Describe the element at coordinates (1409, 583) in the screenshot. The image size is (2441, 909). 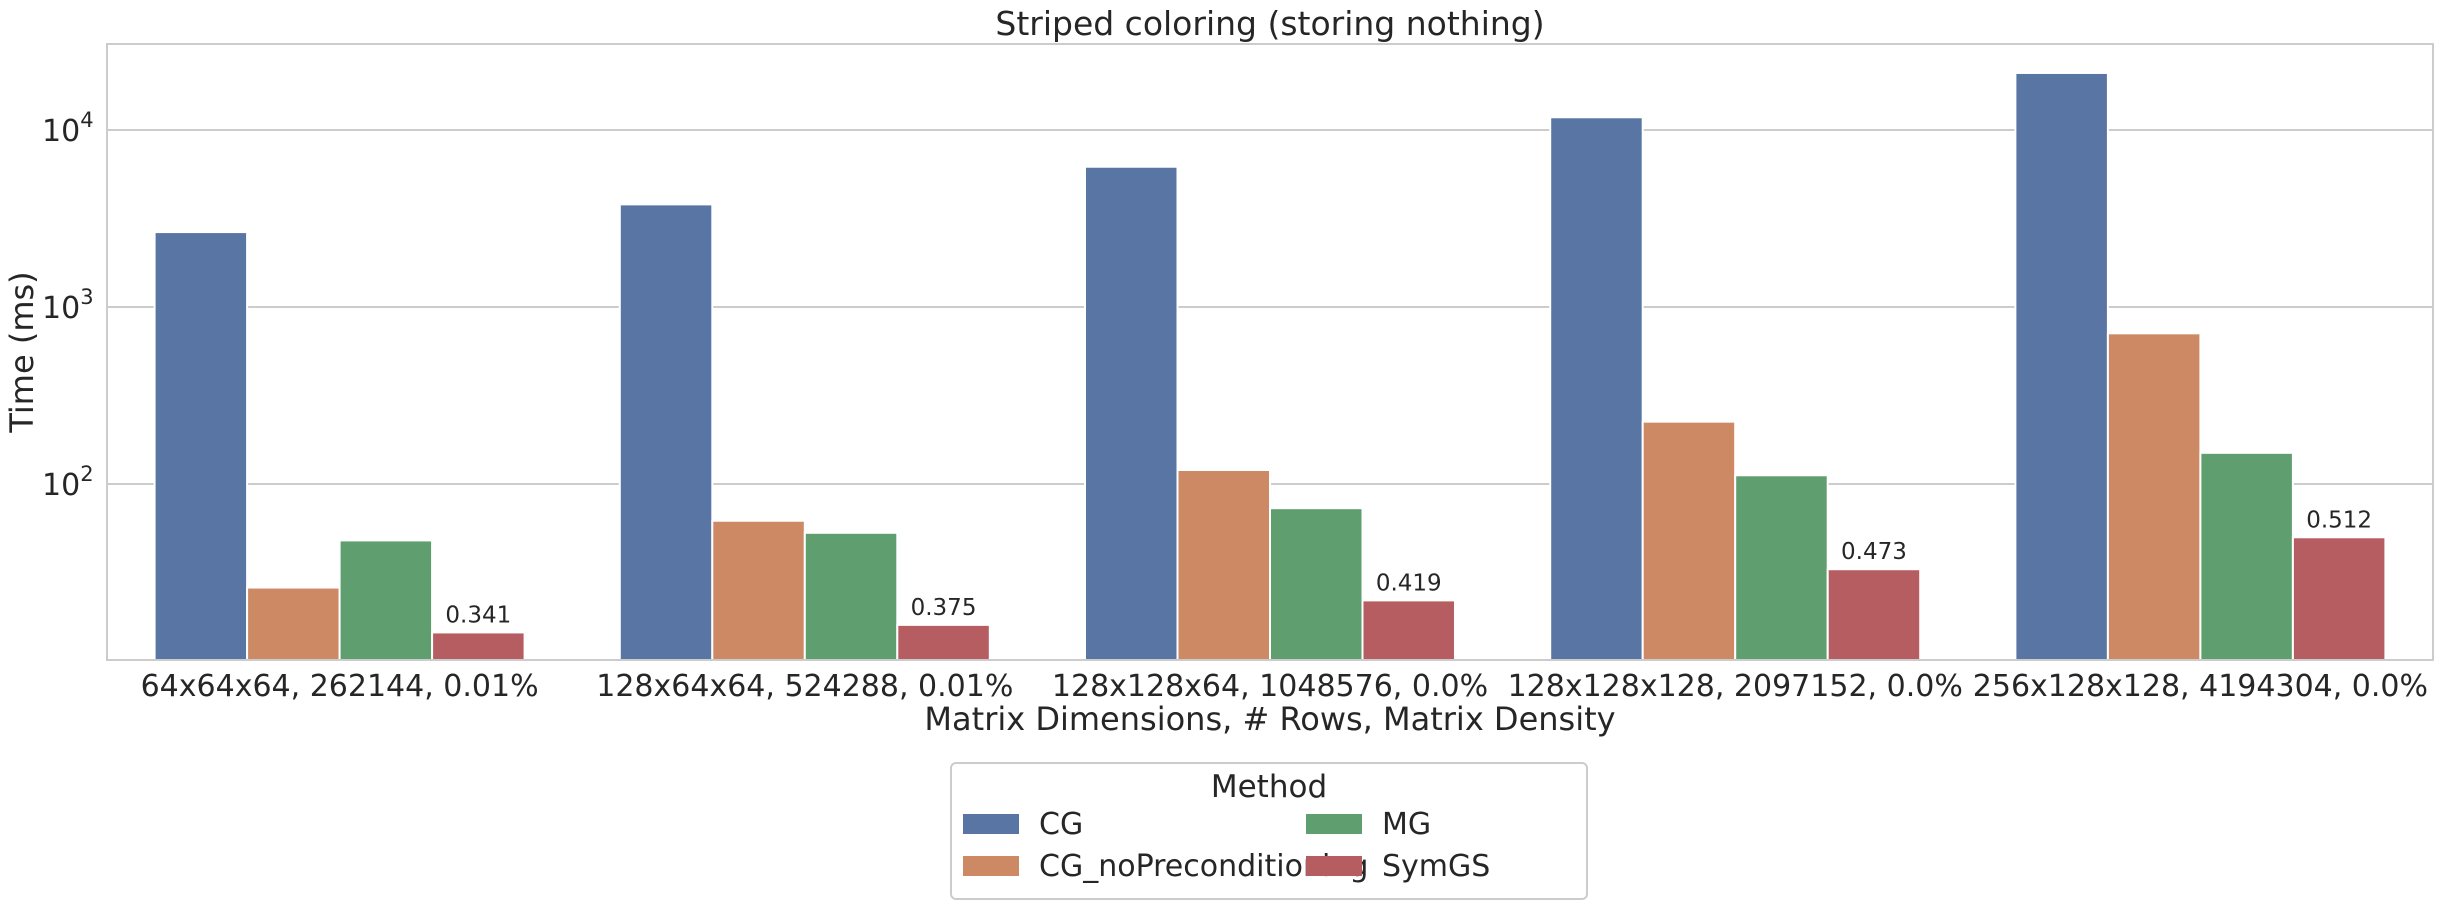
I see `bar-value-label: 0.419` at that location.